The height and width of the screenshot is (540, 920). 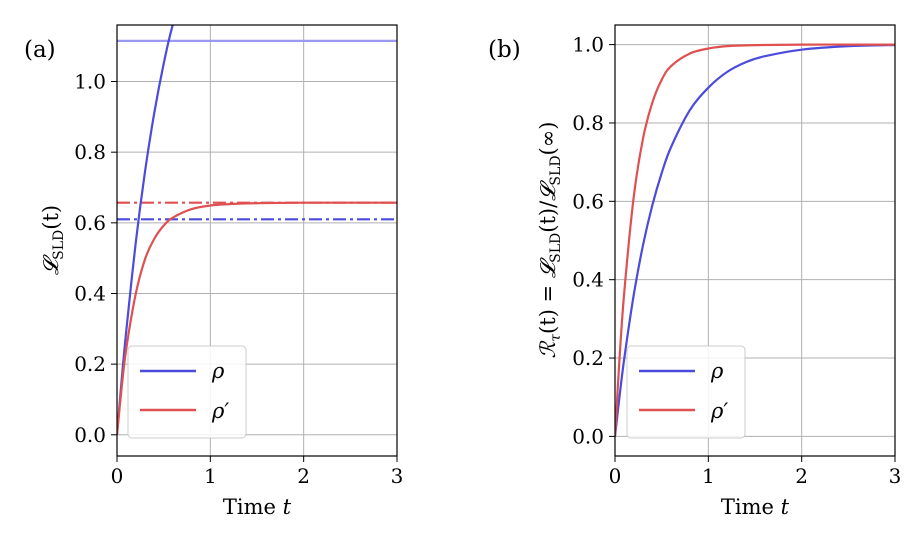 I want to click on panel-b-y-axis-label-arg1: (t)/, so click(x=548, y=216).